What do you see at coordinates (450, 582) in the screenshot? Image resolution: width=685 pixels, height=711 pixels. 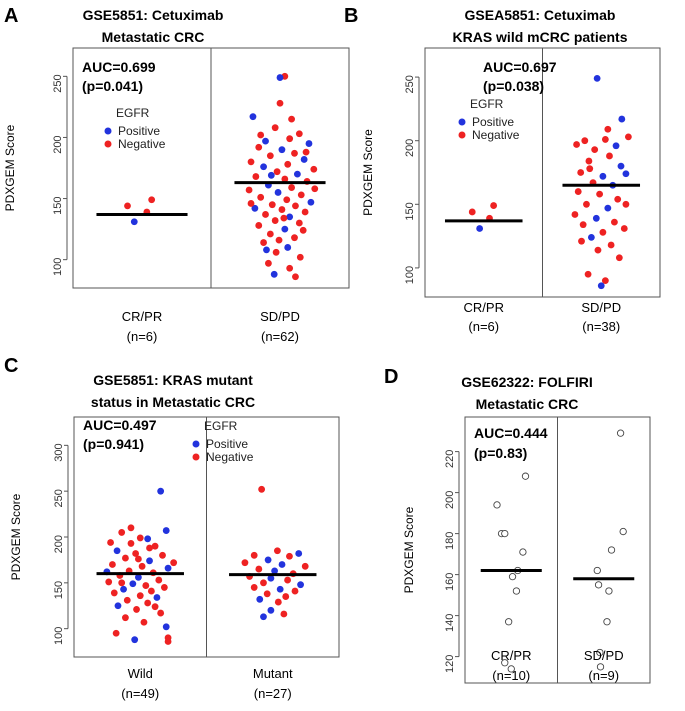 I see `y-tick-label: 160` at bounding box center [450, 582].